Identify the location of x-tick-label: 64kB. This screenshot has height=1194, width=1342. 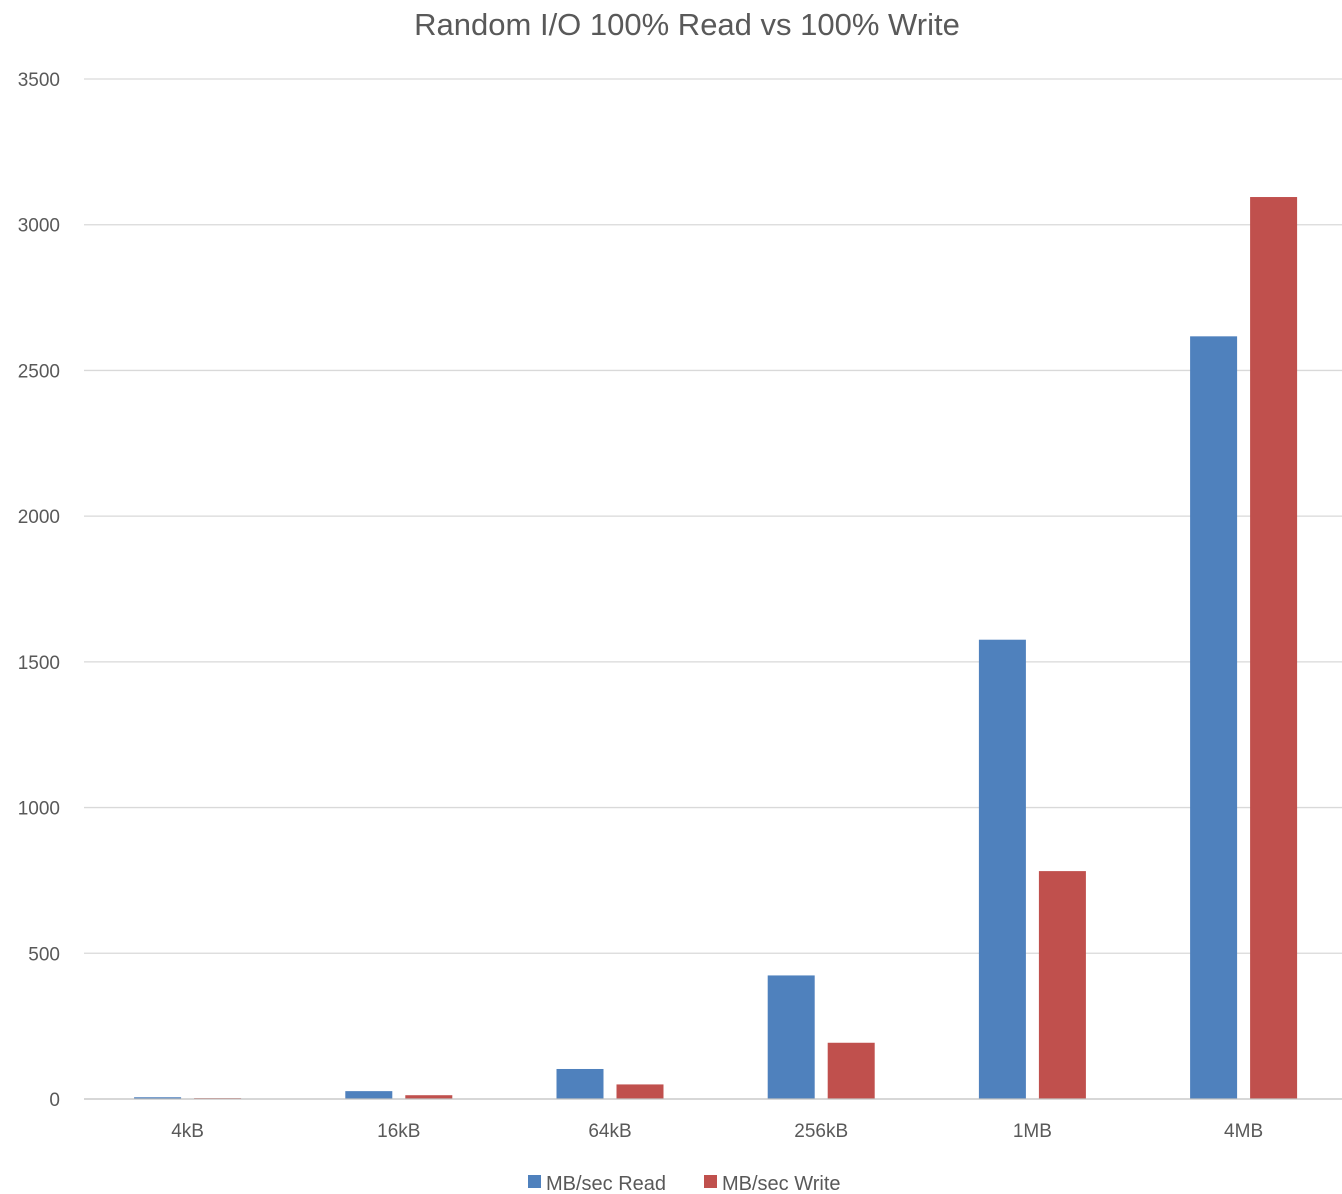
(609, 1131).